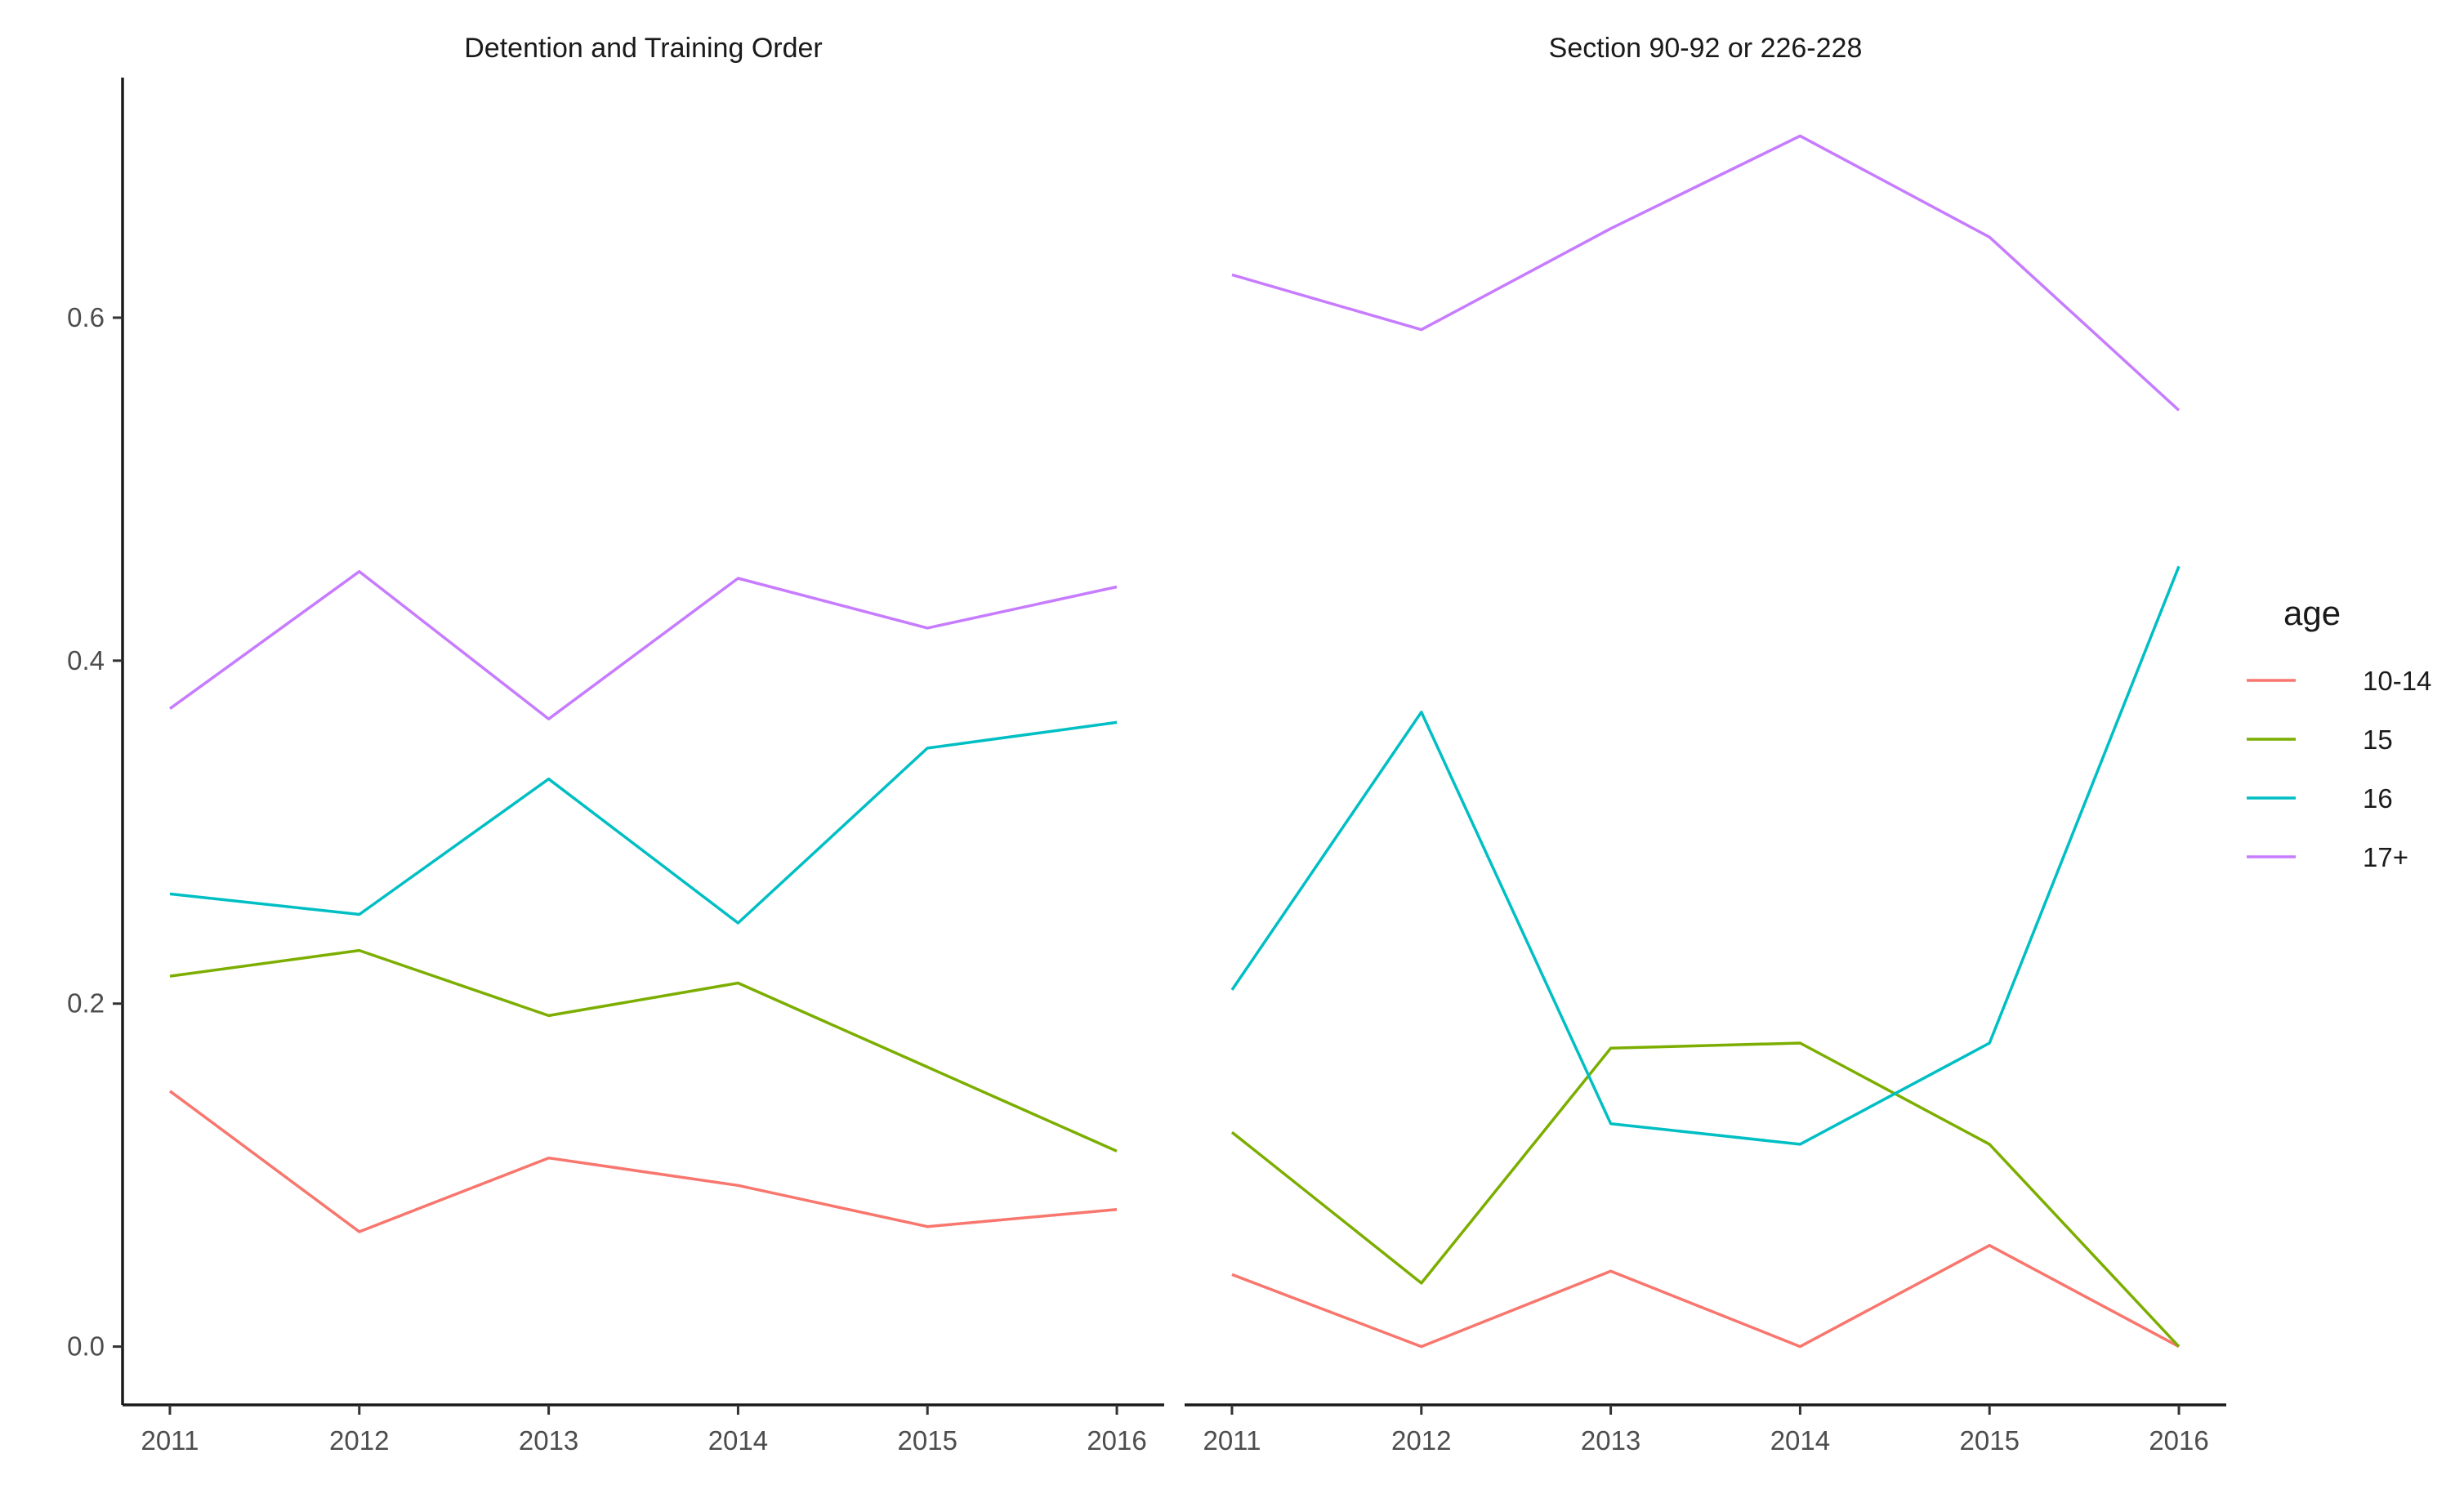 This screenshot has height=1507, width=2464. Describe the element at coordinates (2378, 740) in the screenshot. I see `legend-label: 15` at that location.